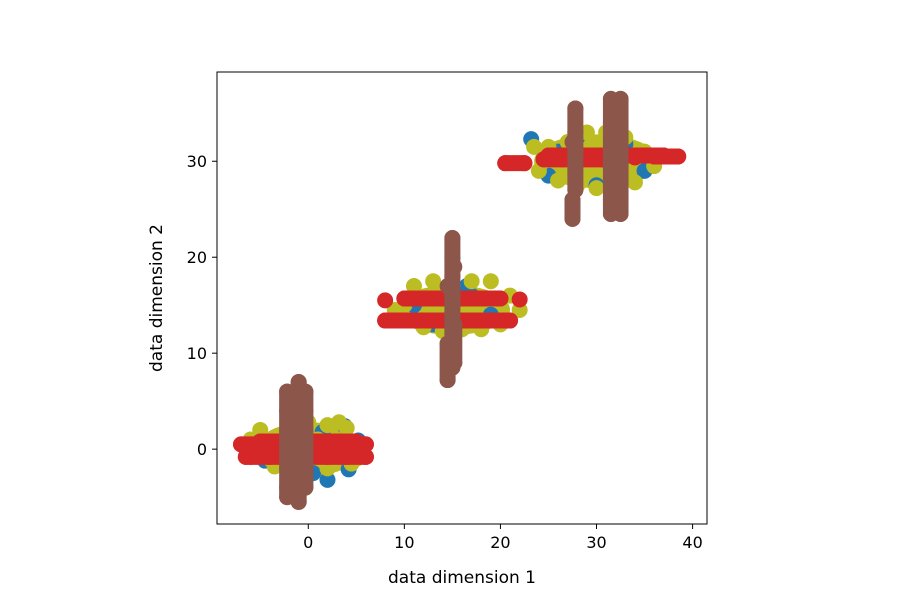  I want to click on y-tick-label: 10, so click(197, 353).